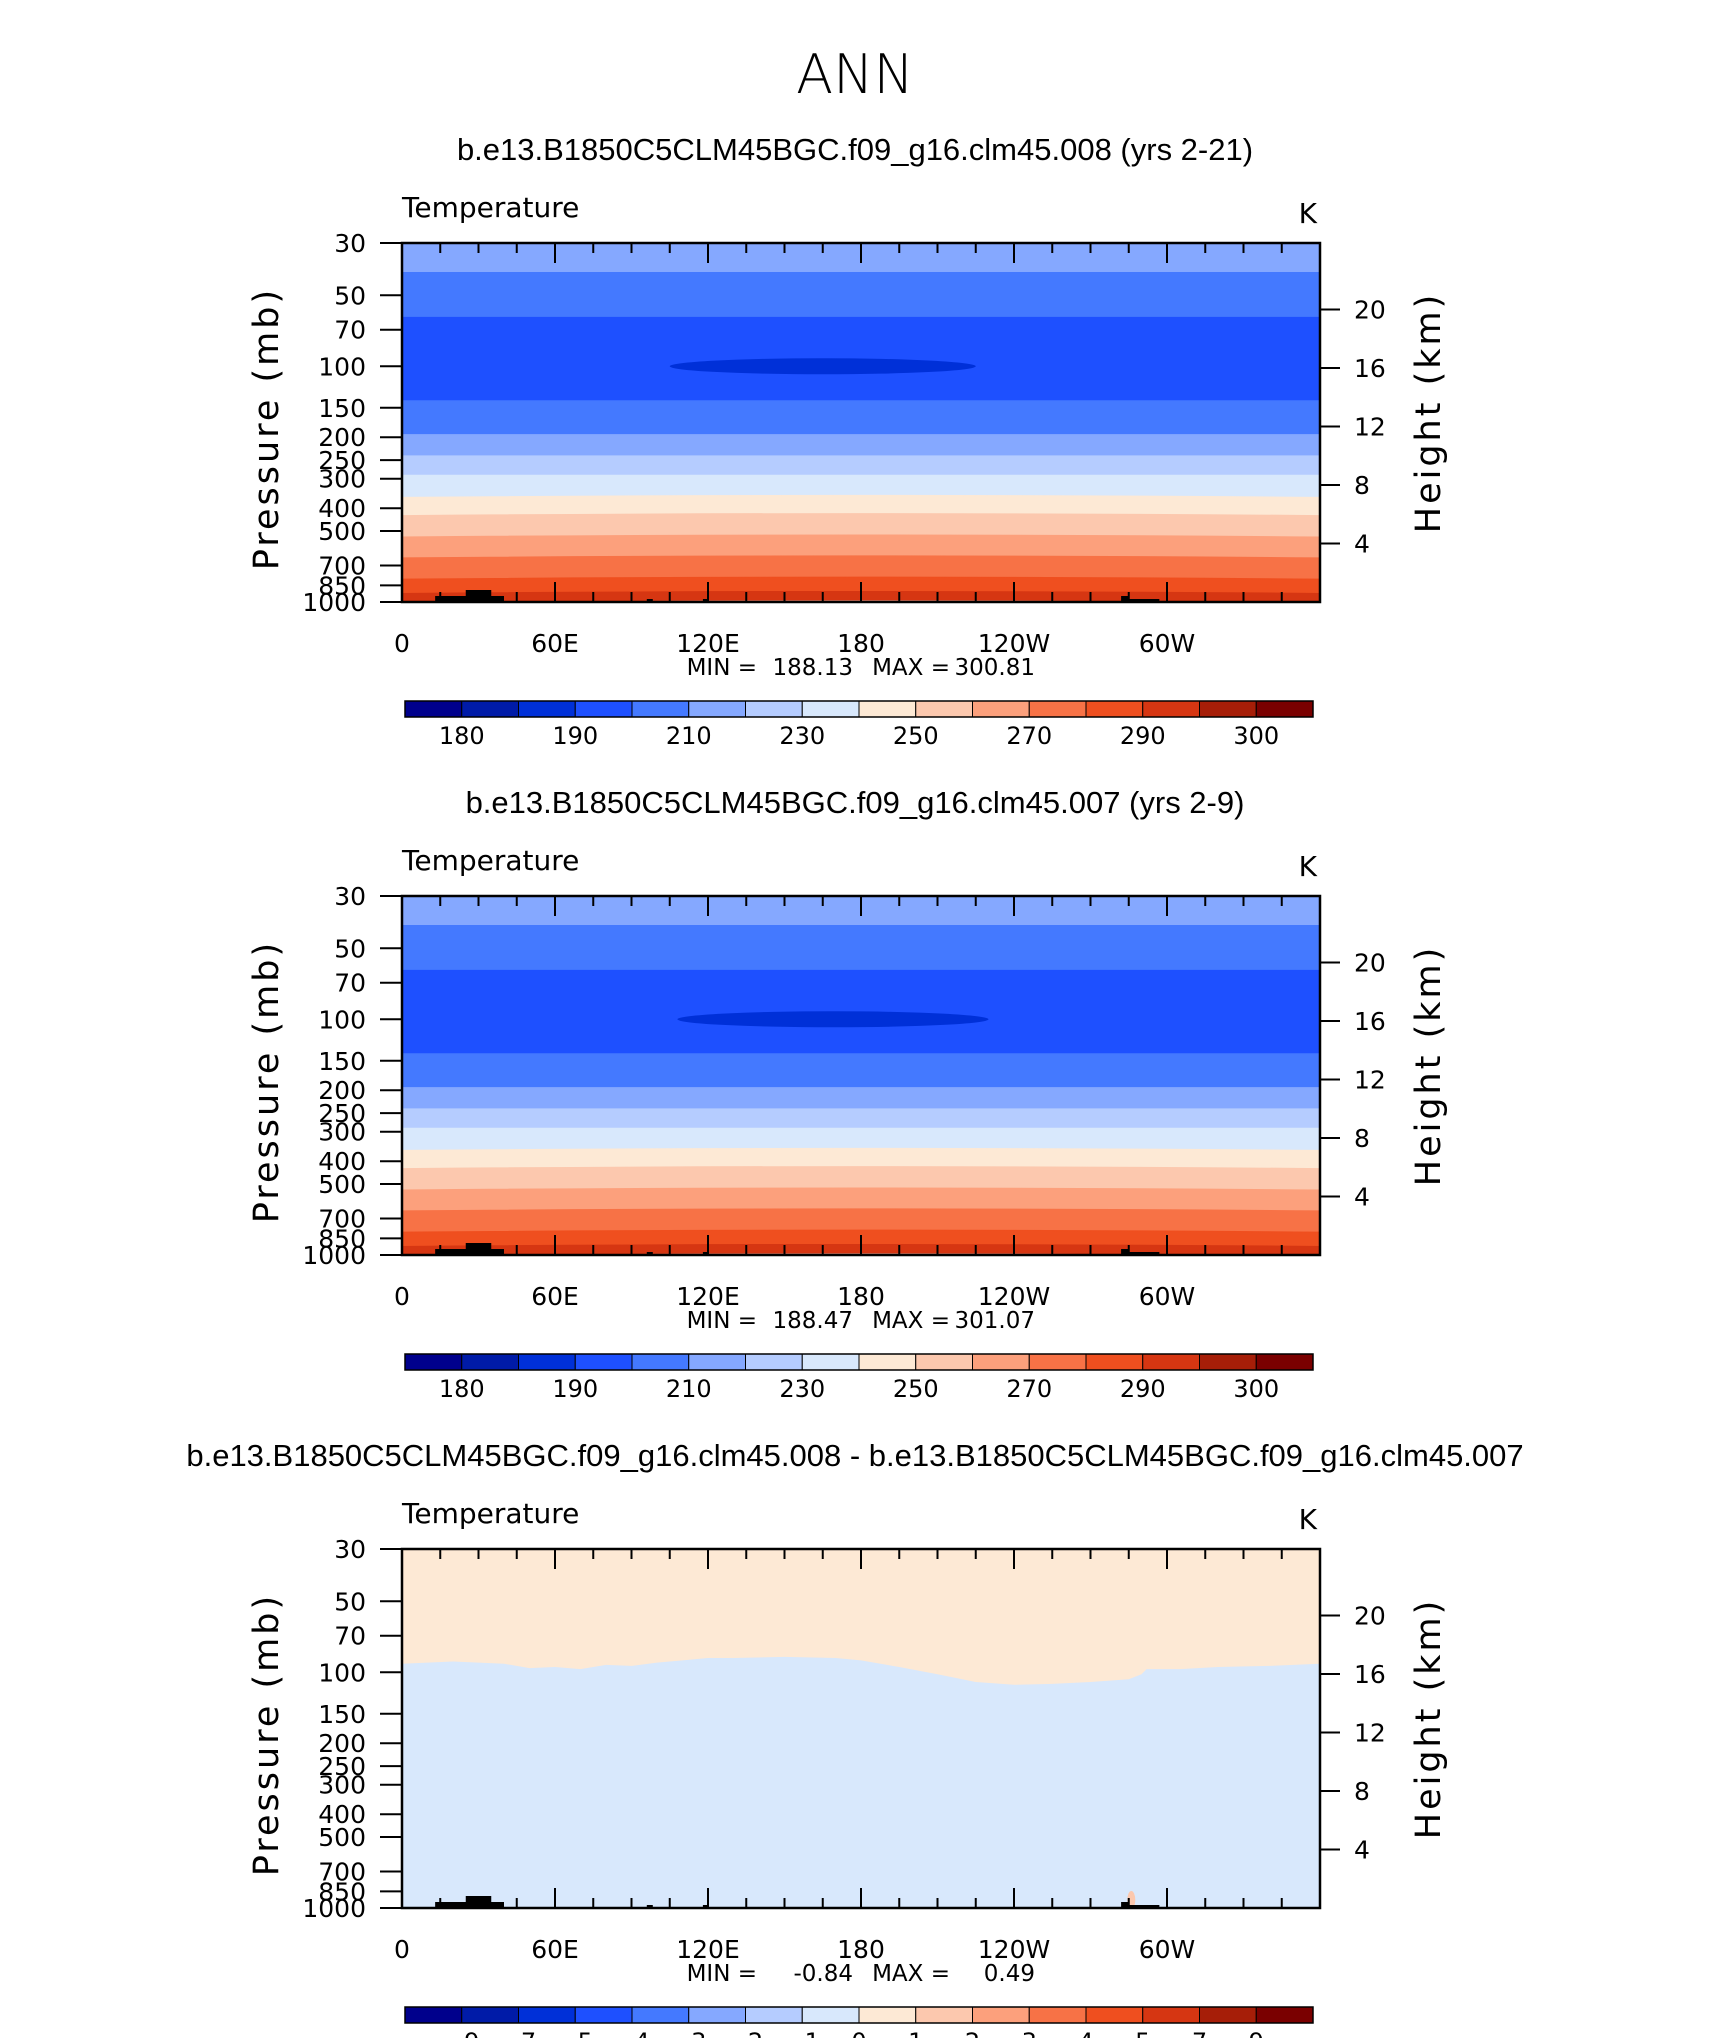 This screenshot has height=2038, width=1710. What do you see at coordinates (1370, 309) in the screenshot?
I see `height-tick-label: 20` at bounding box center [1370, 309].